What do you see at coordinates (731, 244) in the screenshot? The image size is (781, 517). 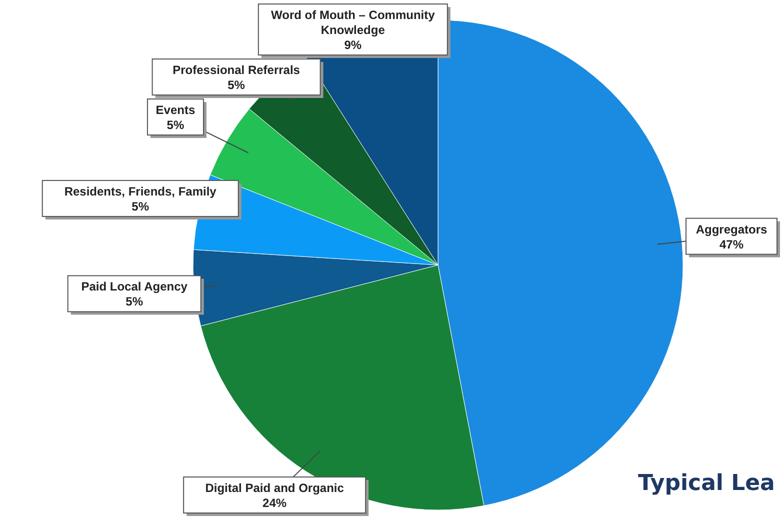 I see `data-label: 47%` at bounding box center [731, 244].